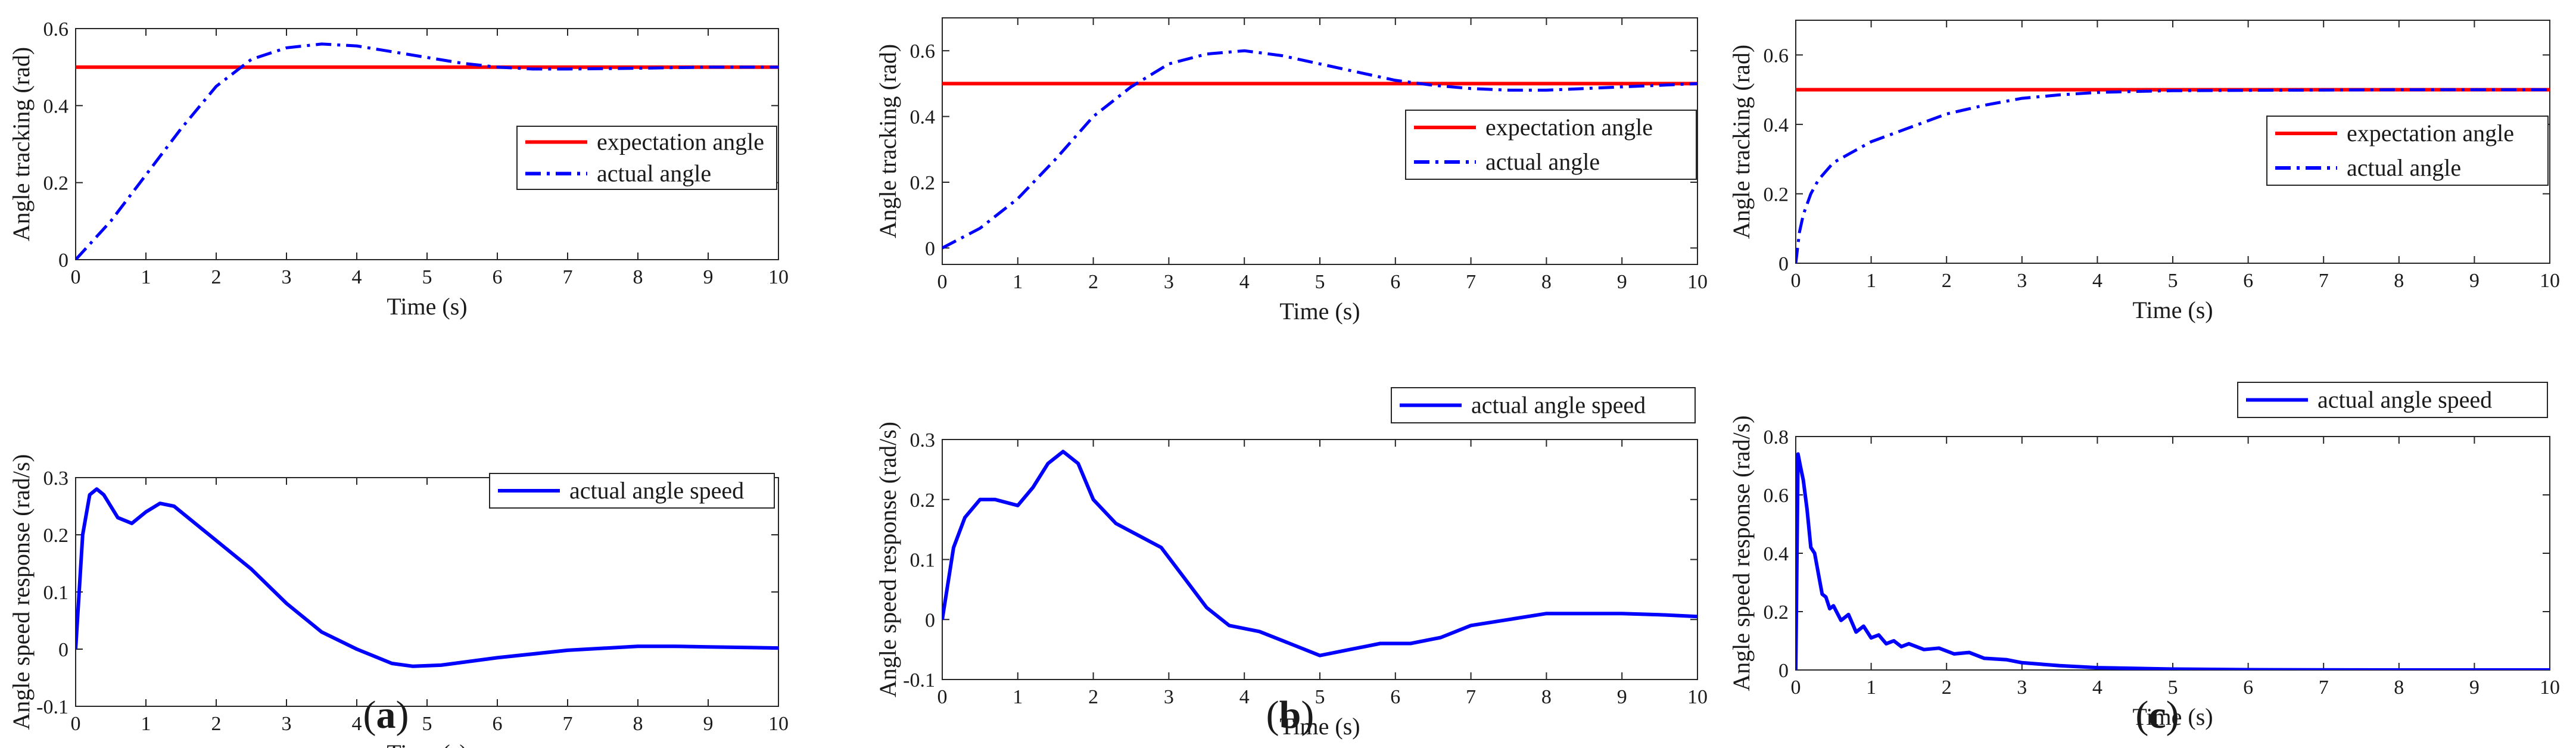 The height and width of the screenshot is (748, 2576). I want to click on y-tick-label: 0.8, so click(1776, 437).